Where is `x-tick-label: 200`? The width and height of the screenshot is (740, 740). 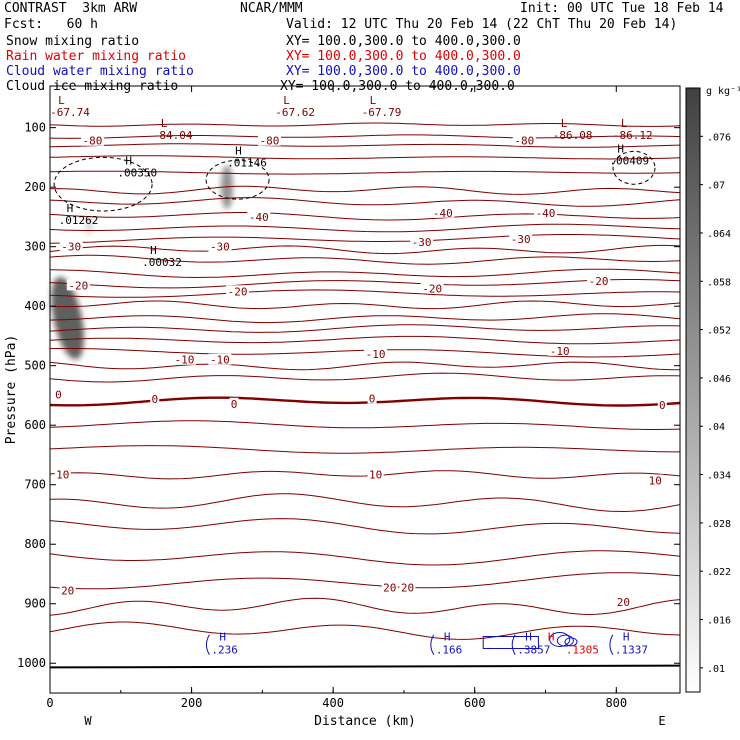 x-tick-label: 200 is located at coordinates (192, 703).